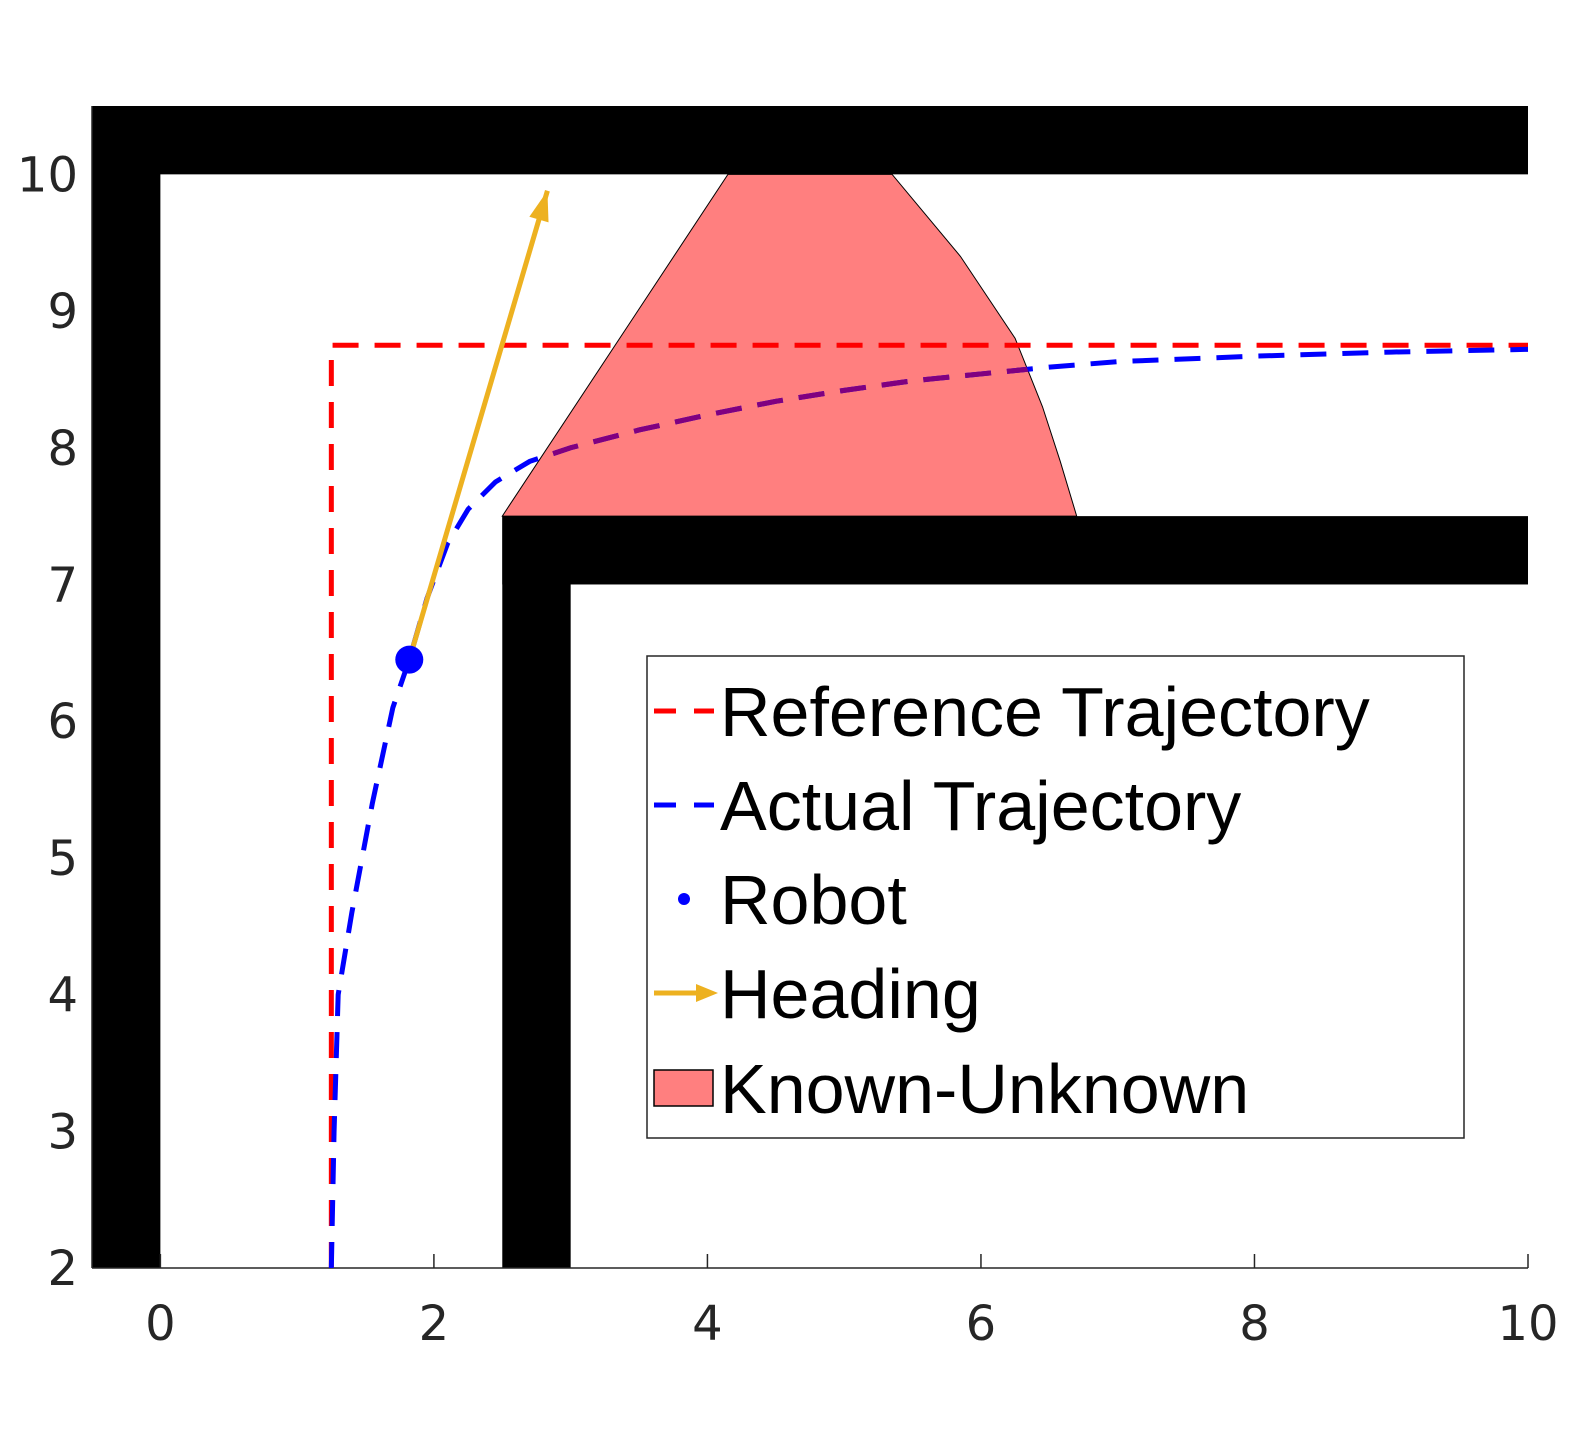  I want to click on heading-arrow-head, so click(539, 206).